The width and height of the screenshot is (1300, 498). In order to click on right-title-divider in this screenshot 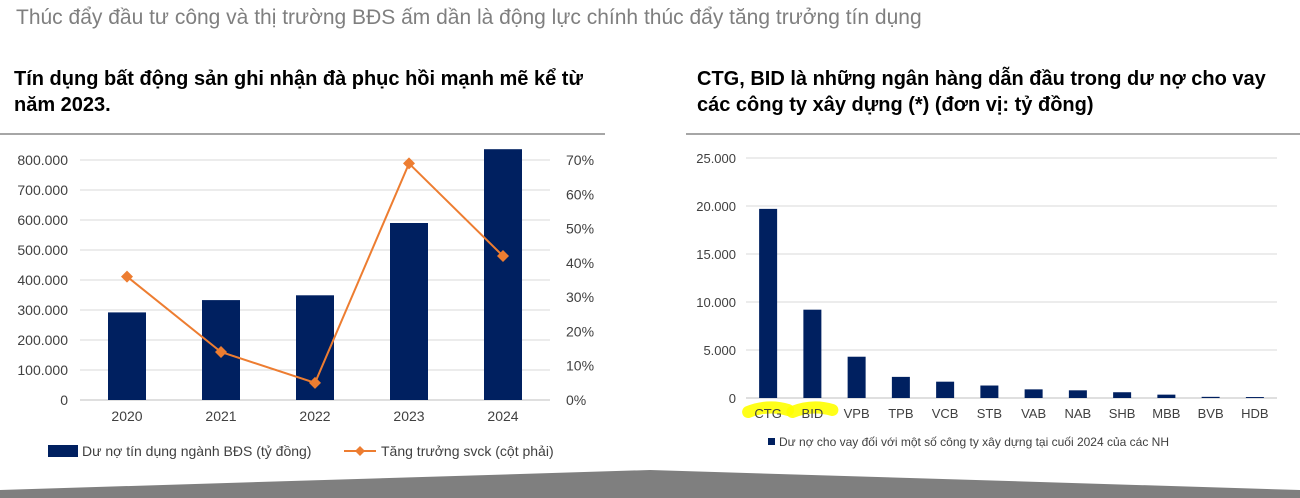, I will do `click(993, 134)`.